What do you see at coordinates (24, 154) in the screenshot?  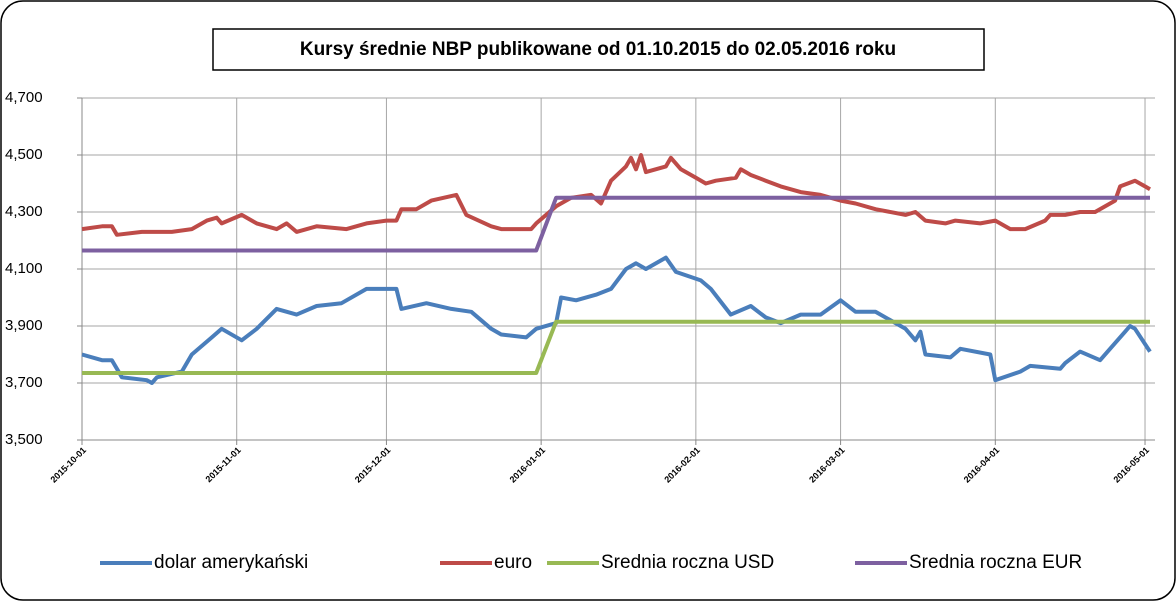 I see `y-tick-label: 4,500` at bounding box center [24, 154].